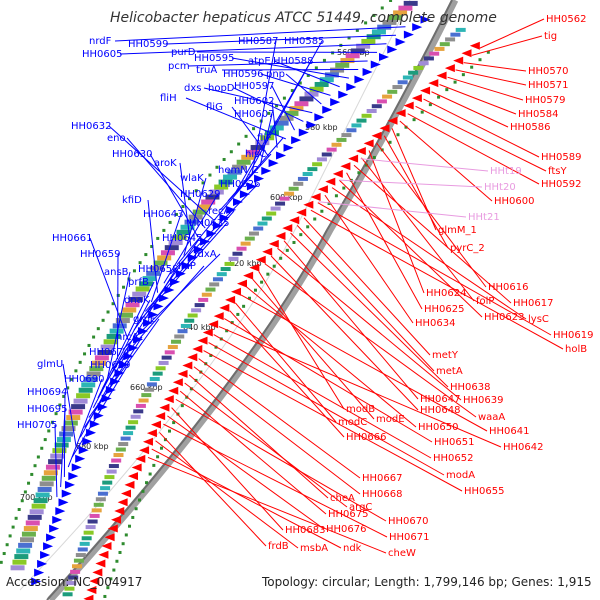 Image resolution: width=600 pixels, height=600 pixels. Describe the element at coordinates (192, 88) in the screenshot. I see `forward-gene-label: dxs` at that location.